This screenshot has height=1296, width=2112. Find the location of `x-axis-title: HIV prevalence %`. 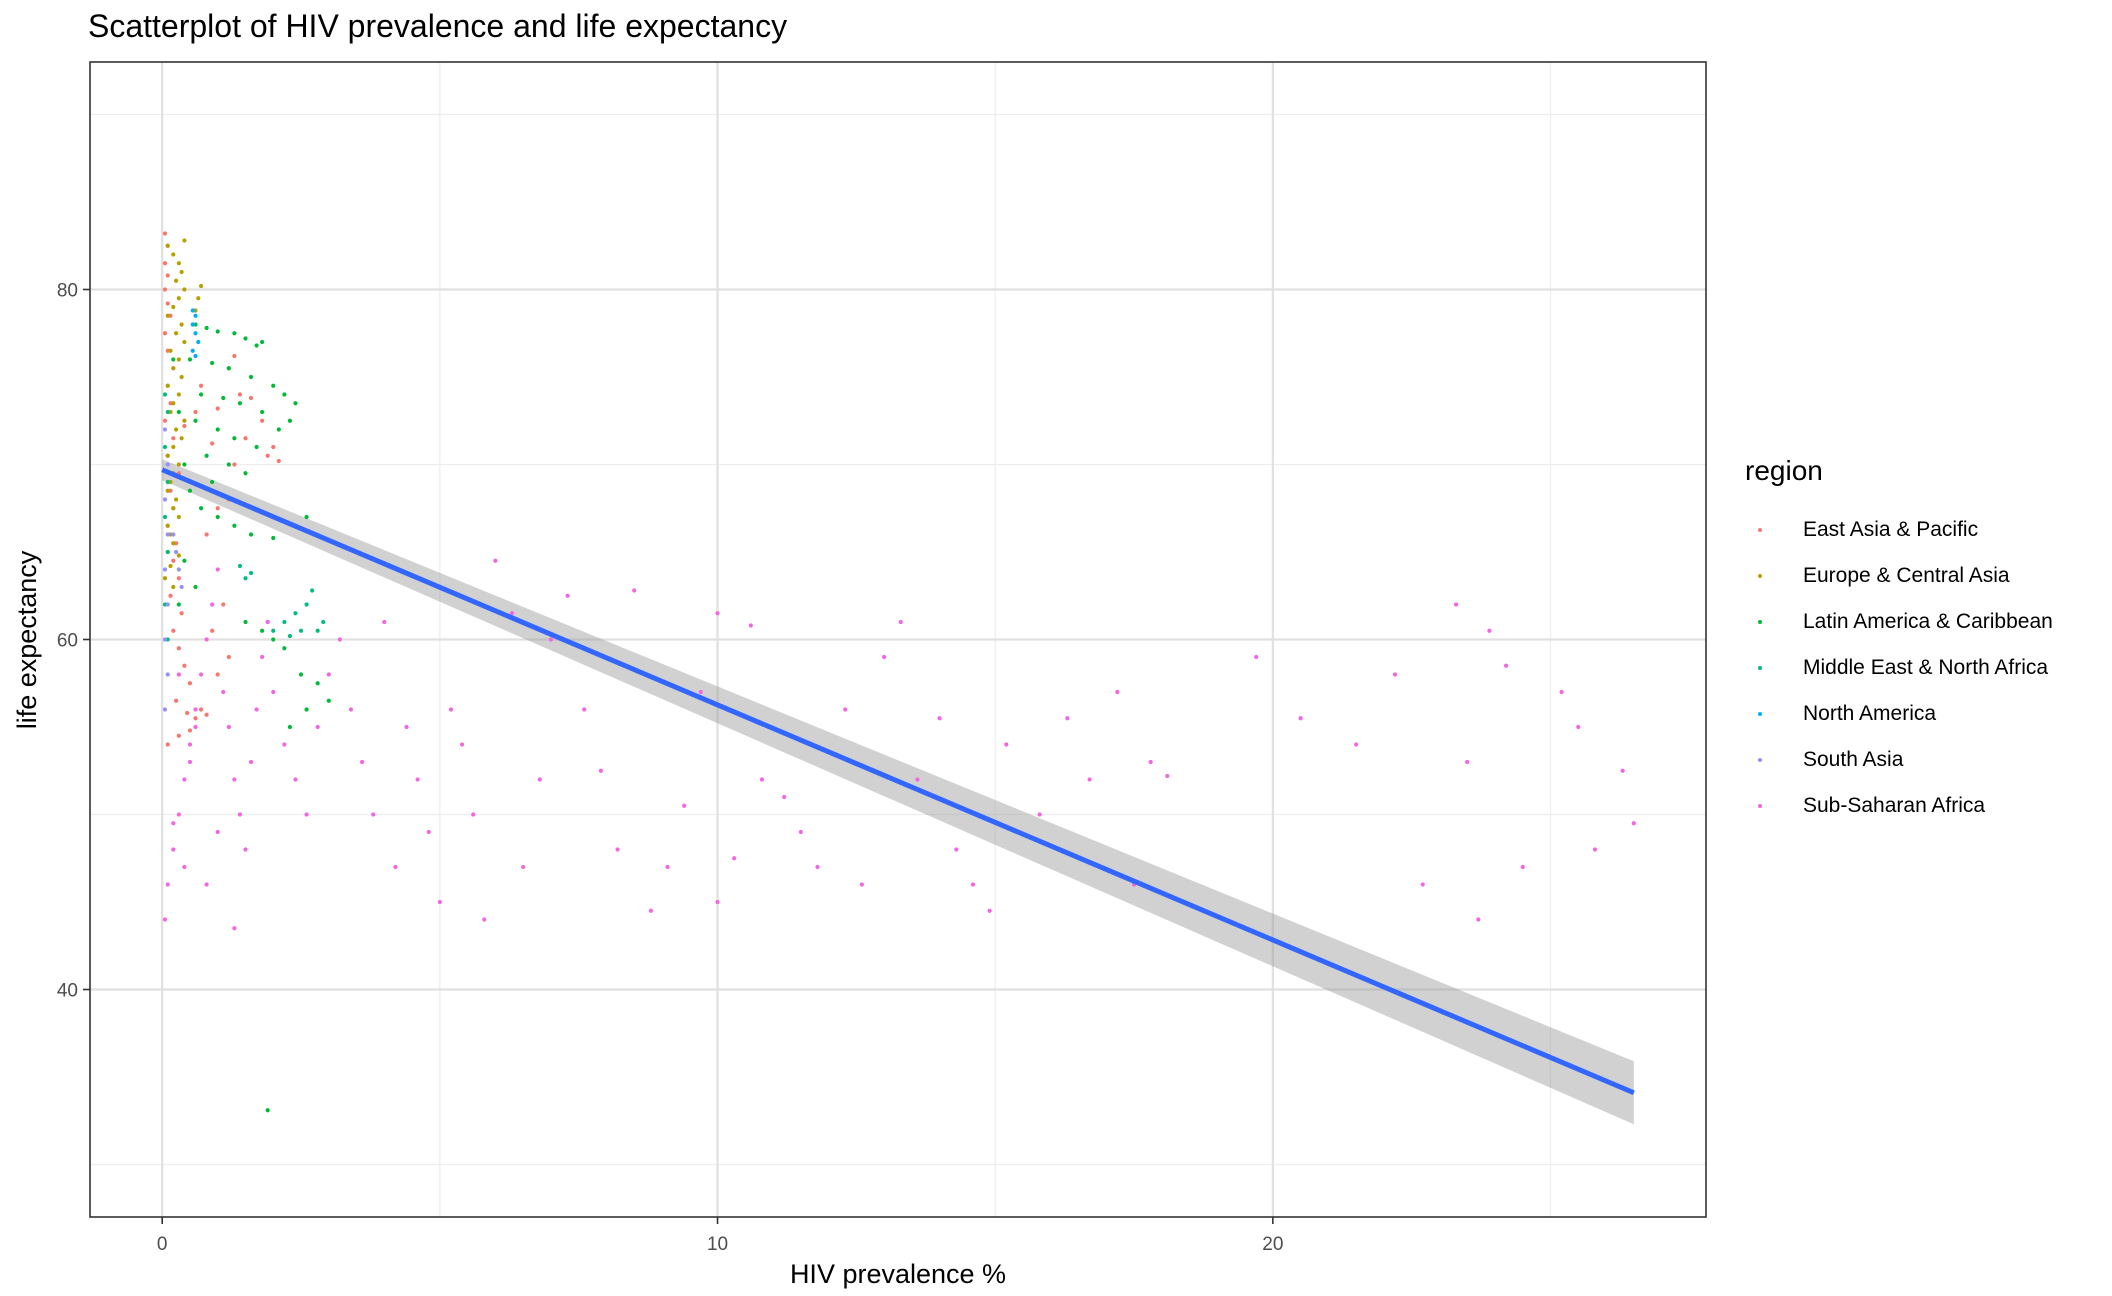

x-axis-title: HIV prevalence % is located at coordinates (898, 1274).